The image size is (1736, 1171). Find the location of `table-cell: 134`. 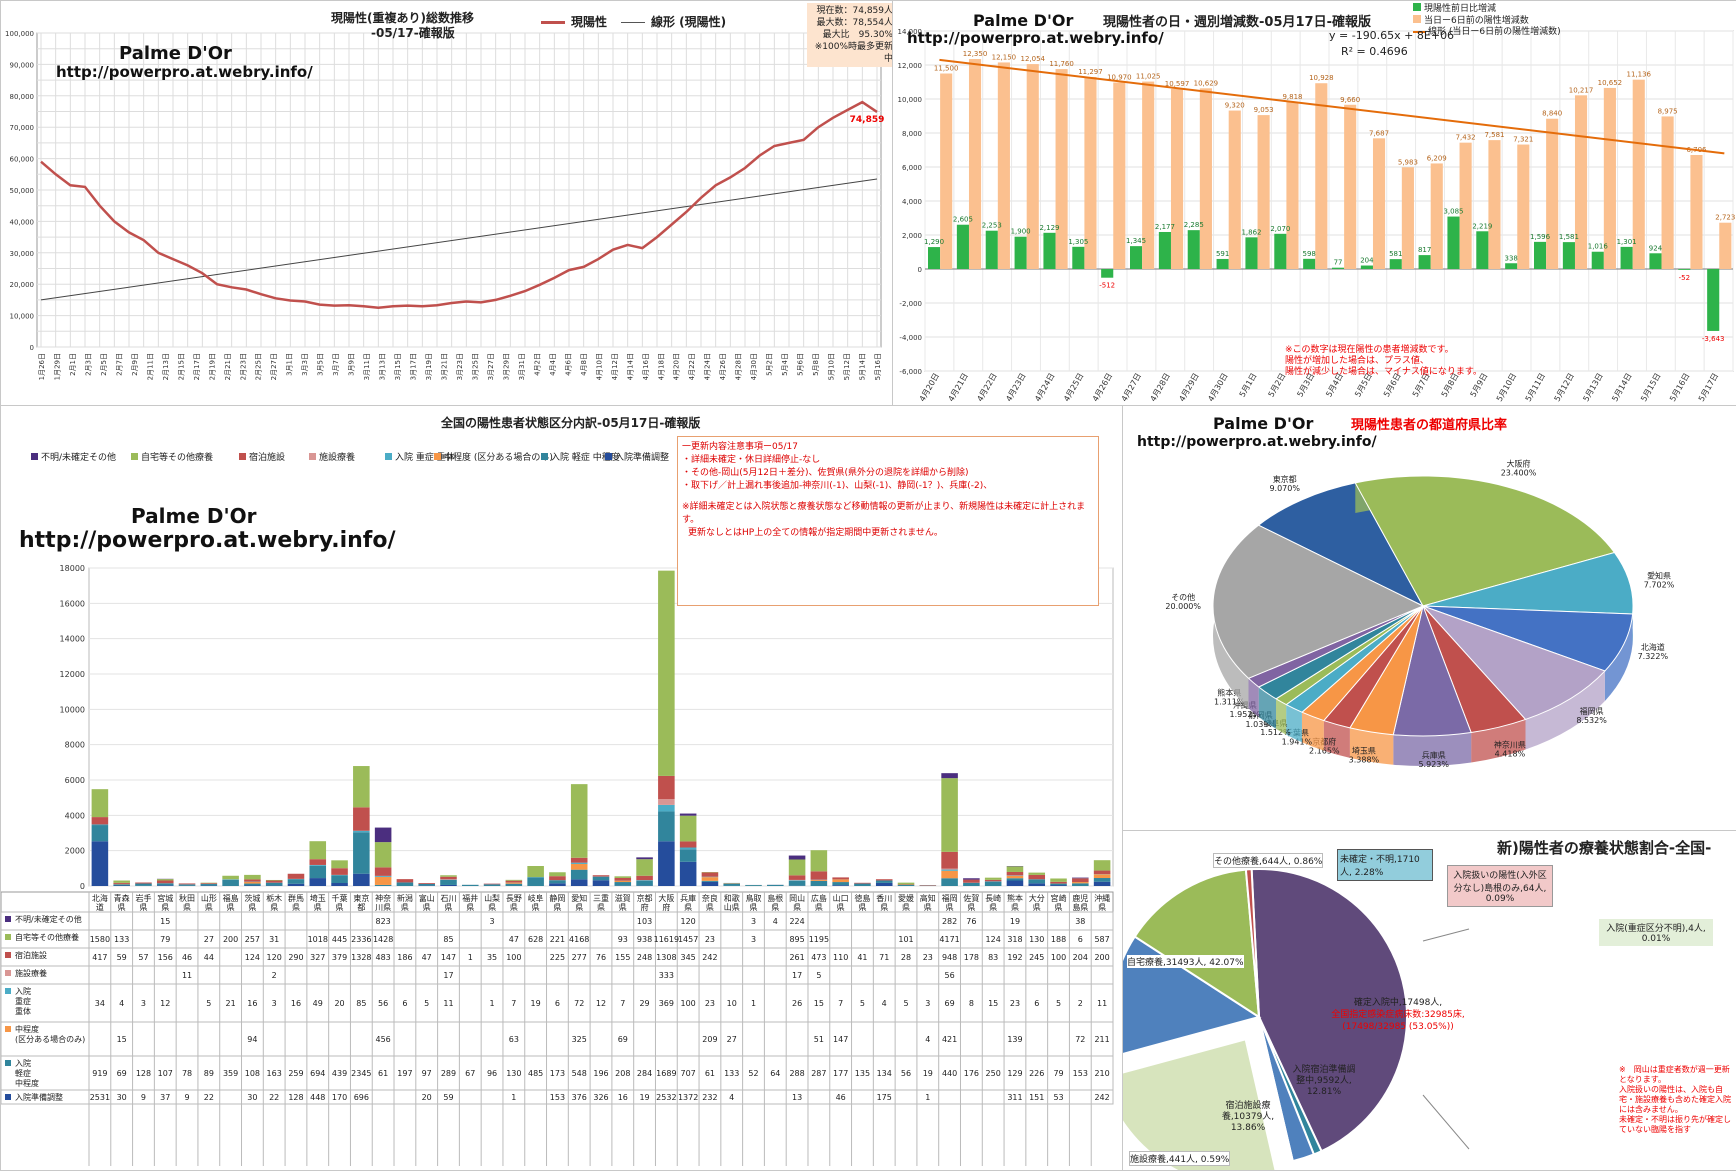

table-cell: 134 is located at coordinates (884, 1073).